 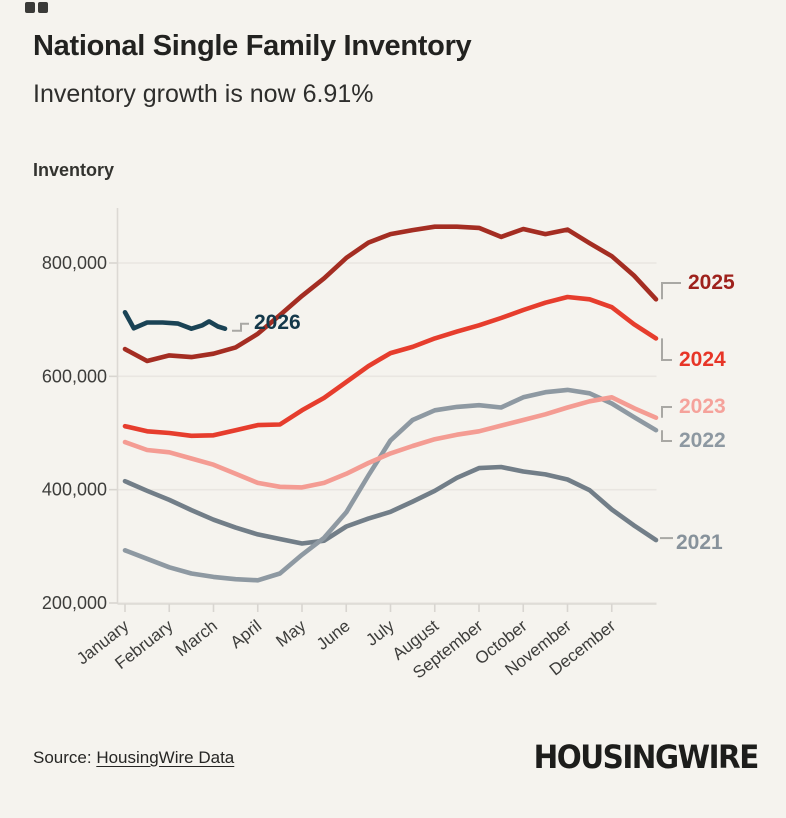 What do you see at coordinates (711, 282) in the screenshot?
I see `year-label-2025: 2025` at bounding box center [711, 282].